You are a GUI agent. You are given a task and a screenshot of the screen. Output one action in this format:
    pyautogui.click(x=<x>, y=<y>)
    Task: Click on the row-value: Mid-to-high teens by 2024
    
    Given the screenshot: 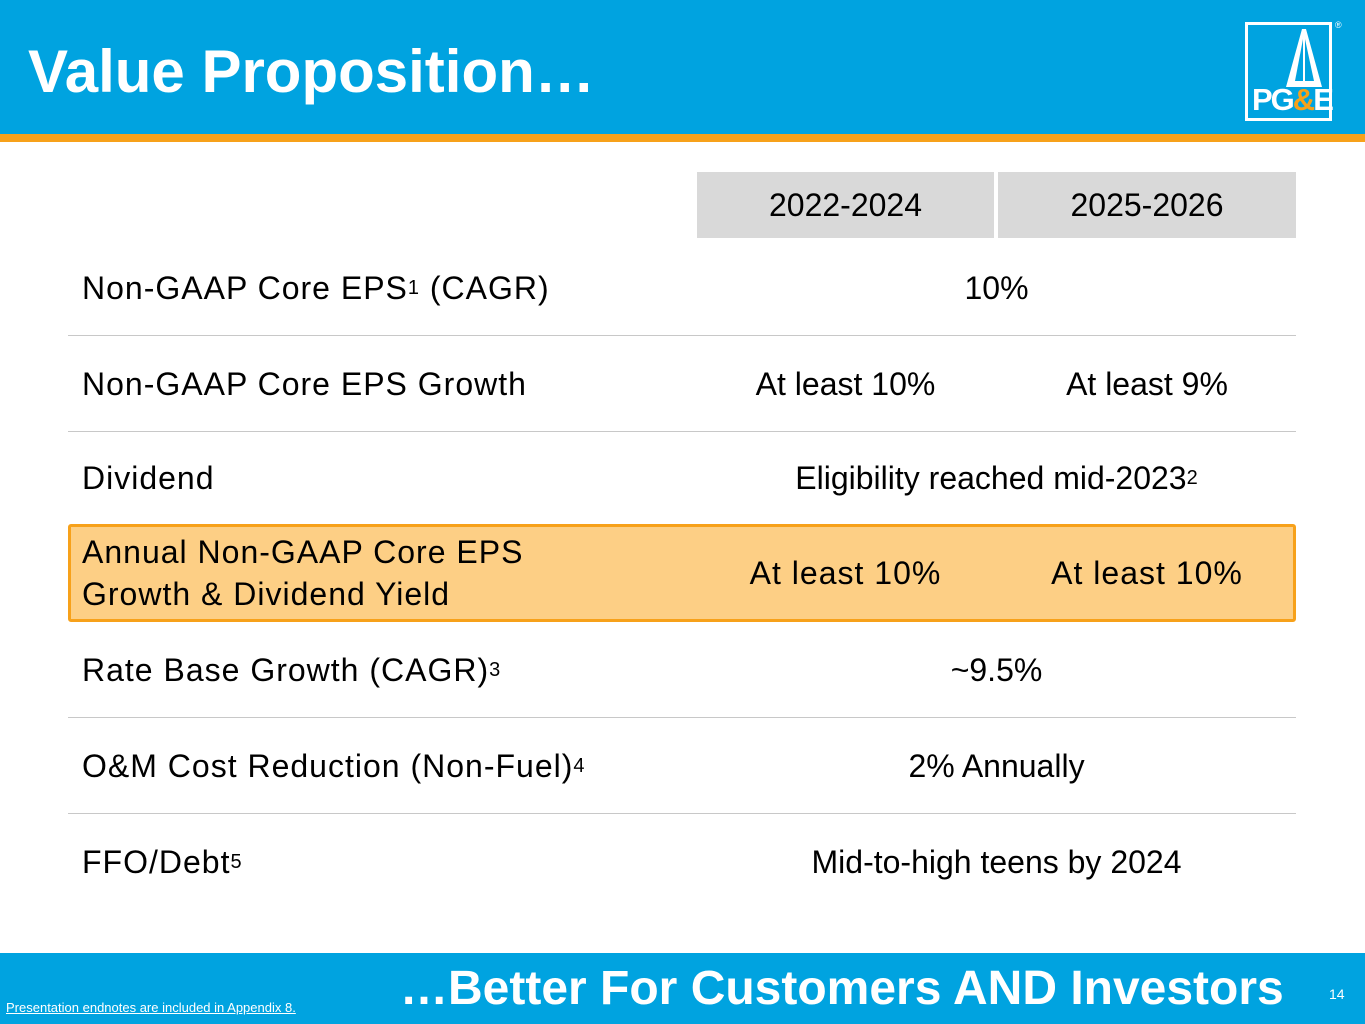 What is the action you would take?
    pyautogui.click(x=996, y=861)
    